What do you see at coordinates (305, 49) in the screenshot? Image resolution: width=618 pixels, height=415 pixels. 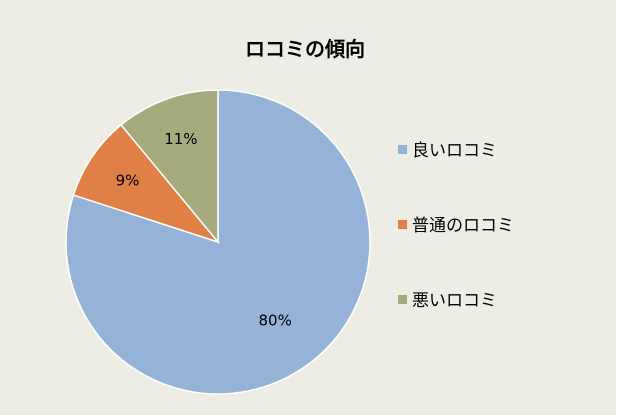 I see `chart-title: ロコミの傾向` at bounding box center [305, 49].